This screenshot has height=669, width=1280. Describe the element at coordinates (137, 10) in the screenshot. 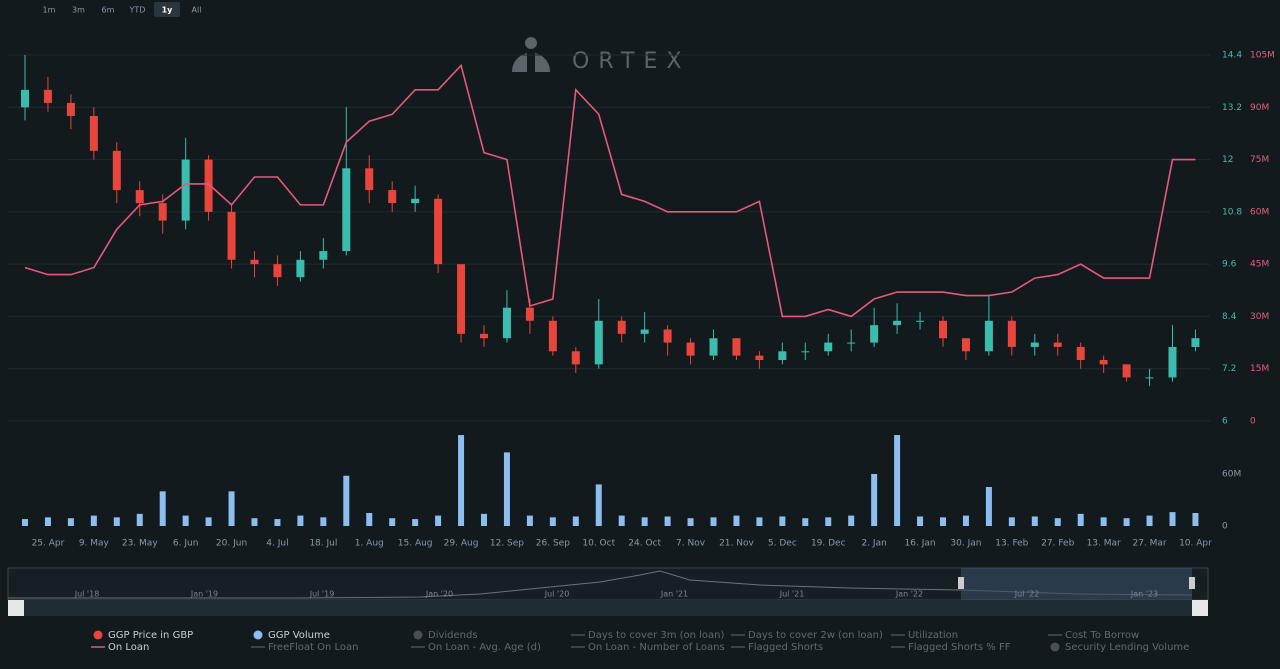

I see `range-button: YTD` at that location.